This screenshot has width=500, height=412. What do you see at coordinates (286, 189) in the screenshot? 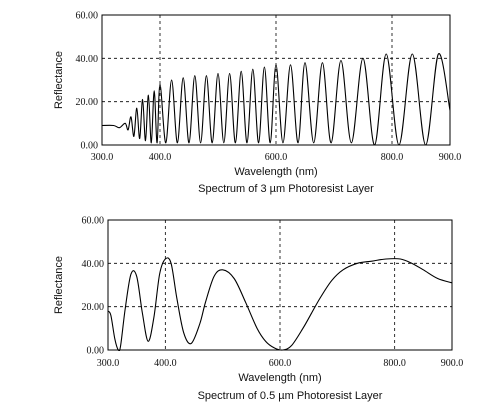
I see `chart-caption: Spectrum of 3 µm Photoresist Layer` at bounding box center [286, 189].